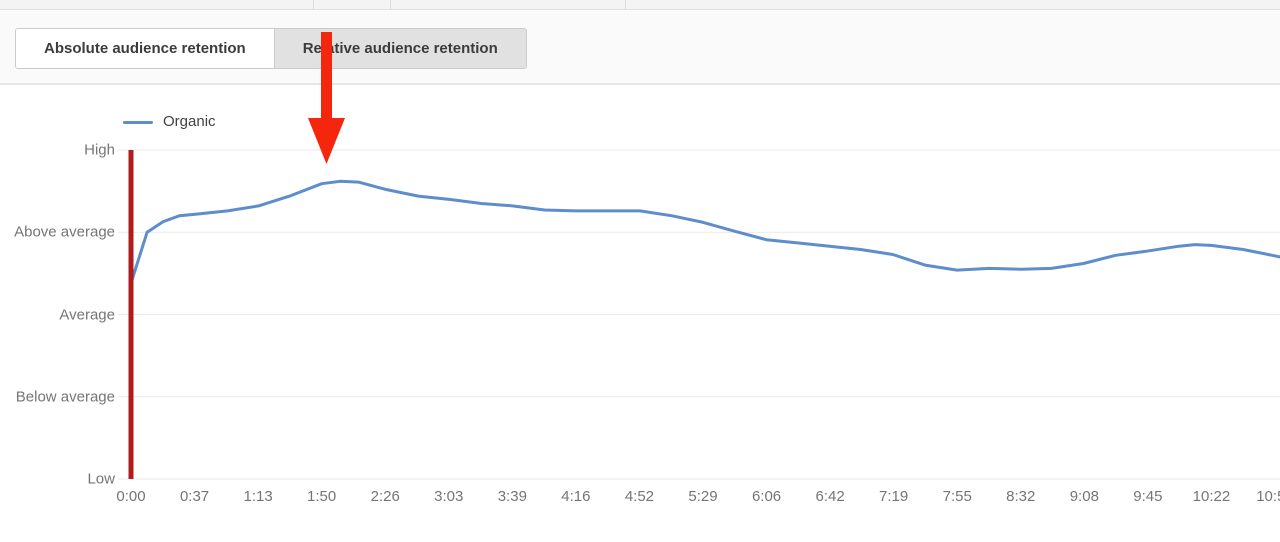 The image size is (1280, 542). I want to click on legend-line-swatch, so click(138, 122).